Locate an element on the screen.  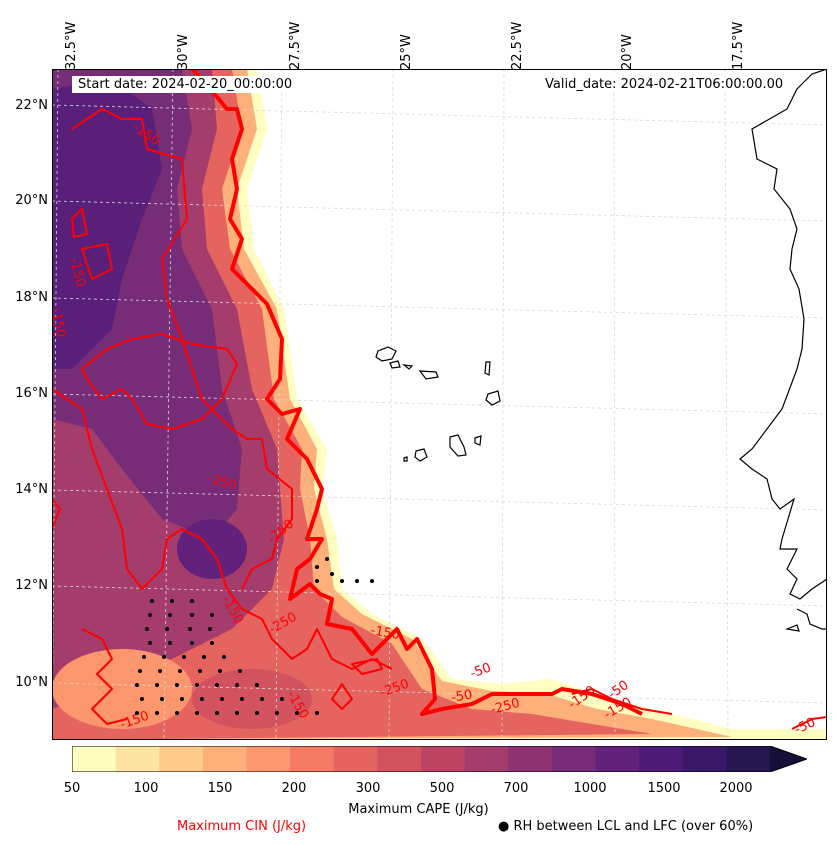
island-santiago is located at coordinates (458, 445).